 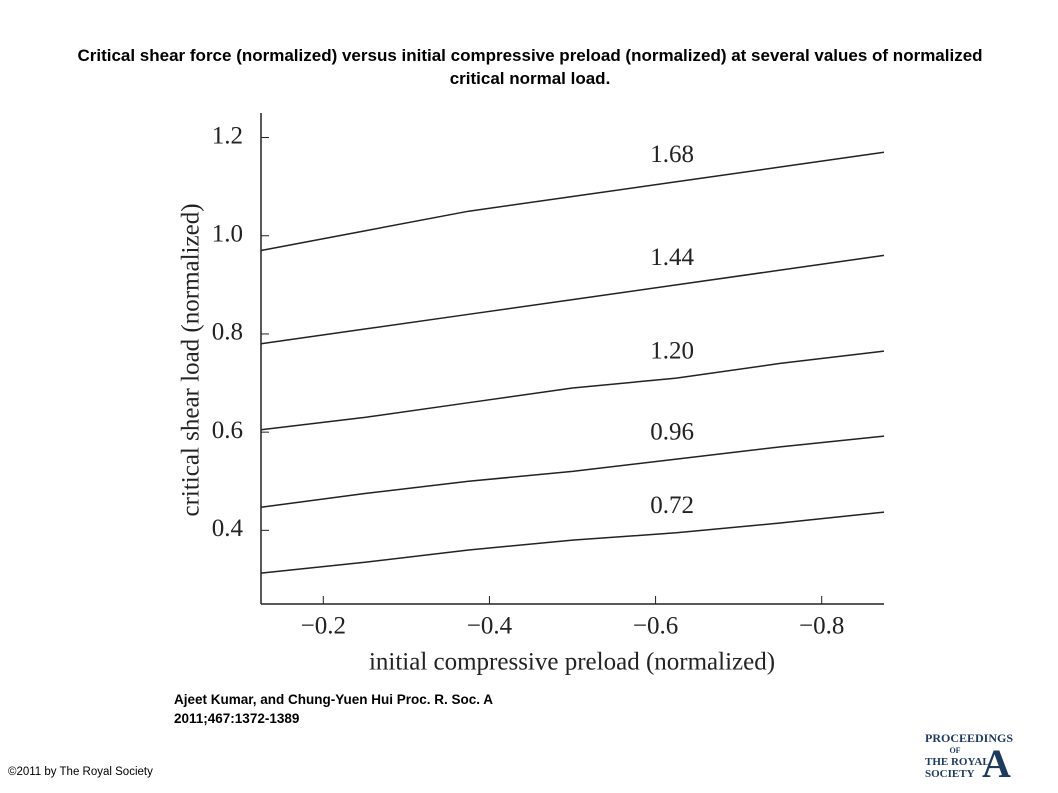 What do you see at coordinates (228, 528) in the screenshot?
I see `y-tick-label: 0.4` at bounding box center [228, 528].